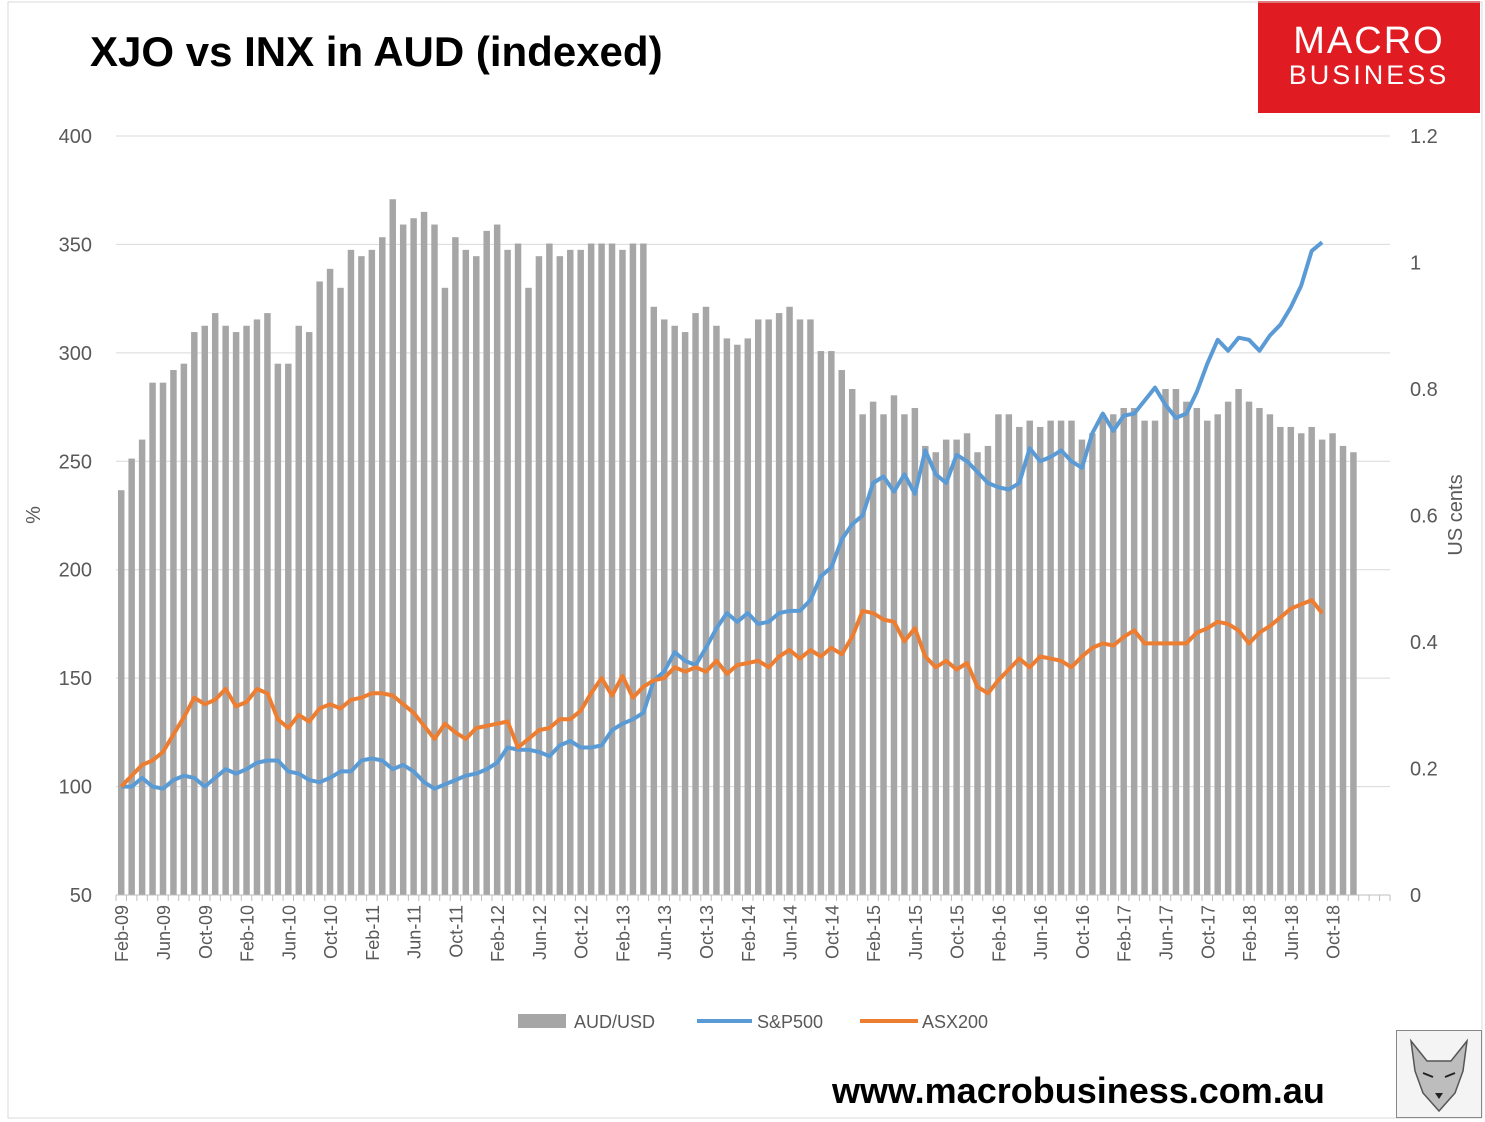 This screenshot has width=1485, height=1122. Describe the element at coordinates (1424, 516) in the screenshot. I see `right-axis: 0 0.2 0.4 0.6 0.8 1 1.2` at that location.